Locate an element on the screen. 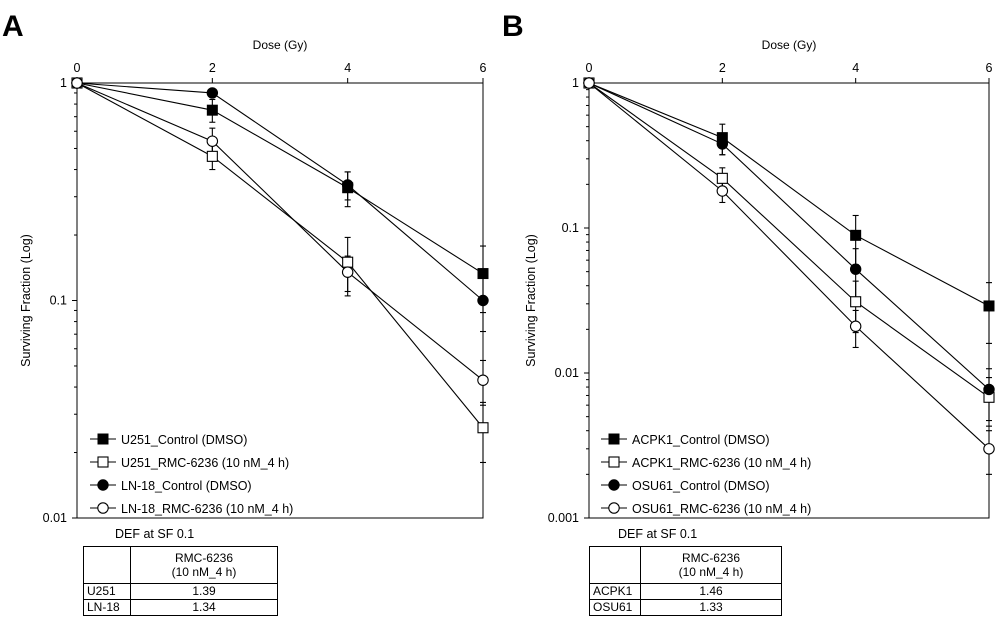 The height and width of the screenshot is (639, 1004). panel-a-series-0-line is located at coordinates (280, 178).